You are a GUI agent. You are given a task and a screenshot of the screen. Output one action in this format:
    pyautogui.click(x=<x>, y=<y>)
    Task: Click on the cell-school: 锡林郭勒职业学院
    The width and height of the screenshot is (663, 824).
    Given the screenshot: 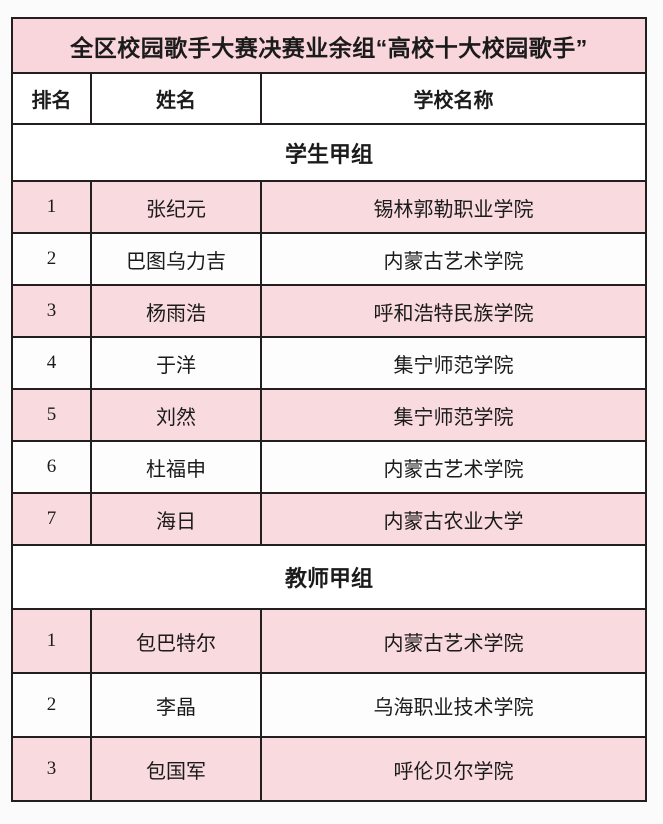 What is the action you would take?
    pyautogui.click(x=453, y=207)
    